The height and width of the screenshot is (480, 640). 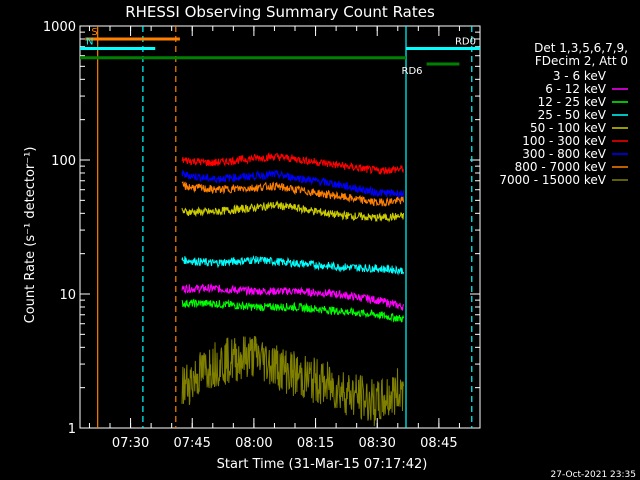 What do you see at coordinates (30, 235) in the screenshot?
I see `y-axis-label: Count Rate (s⁻¹ detector⁻¹)` at bounding box center [30, 235].